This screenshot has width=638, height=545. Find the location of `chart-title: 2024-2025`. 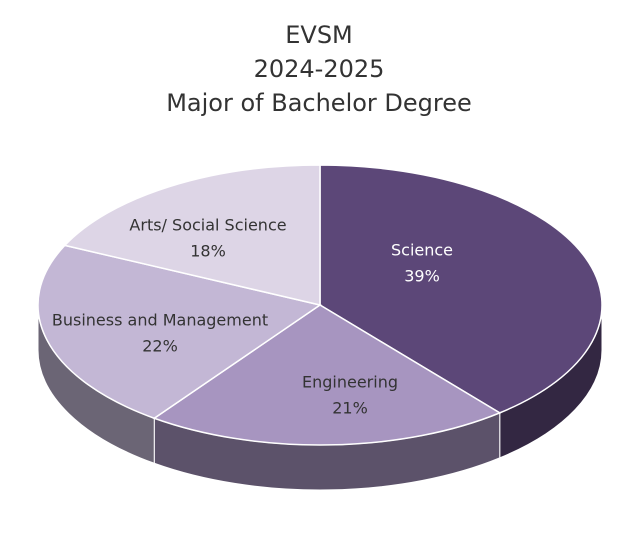

chart-title: 2024-2025 is located at coordinates (319, 69).